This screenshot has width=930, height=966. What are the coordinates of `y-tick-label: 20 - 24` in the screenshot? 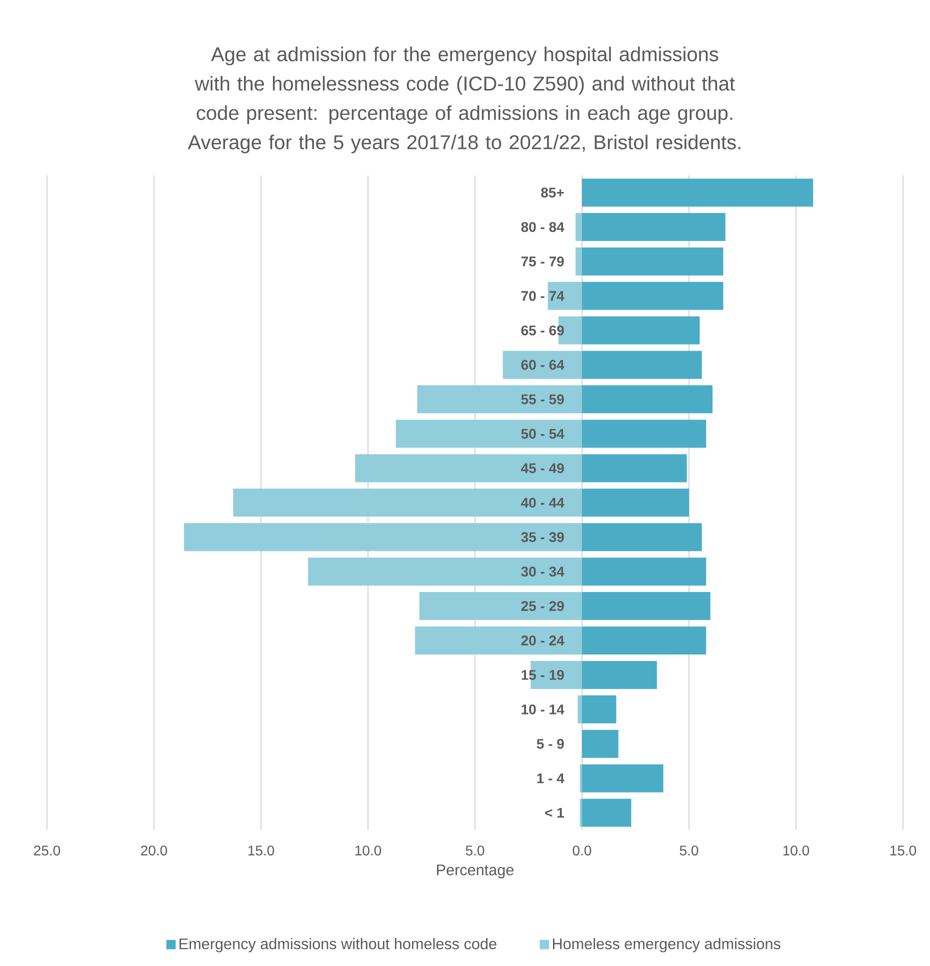 It's located at (542, 641).